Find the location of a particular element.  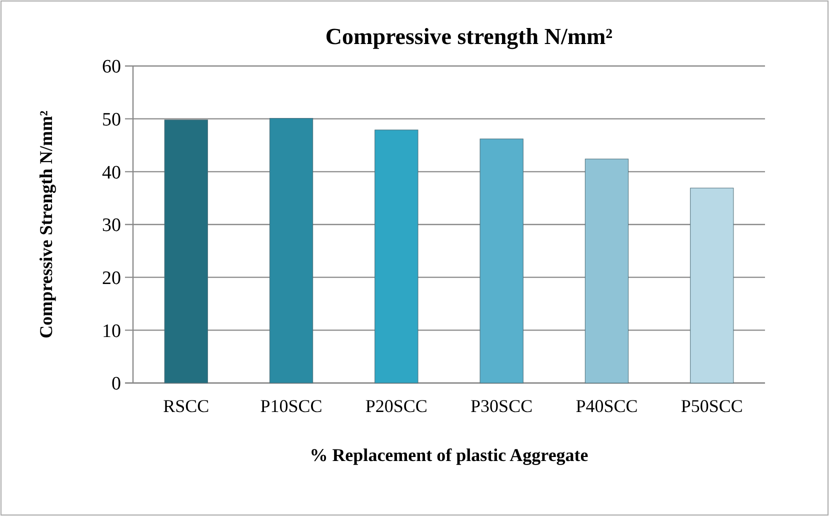

y-tick-label: 50 is located at coordinates (111, 119).